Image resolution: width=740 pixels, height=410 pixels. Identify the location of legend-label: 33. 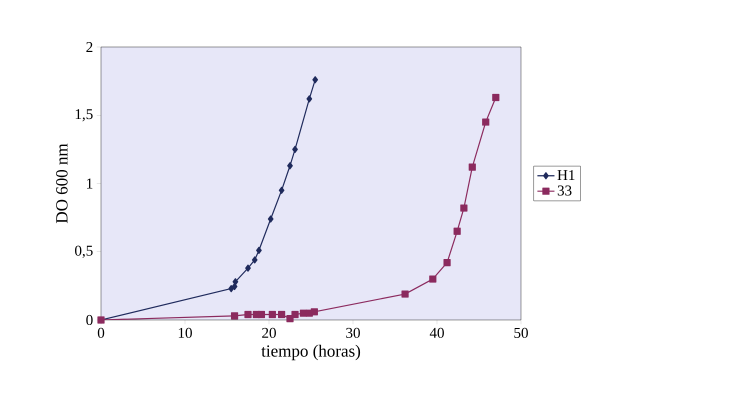
(565, 190).